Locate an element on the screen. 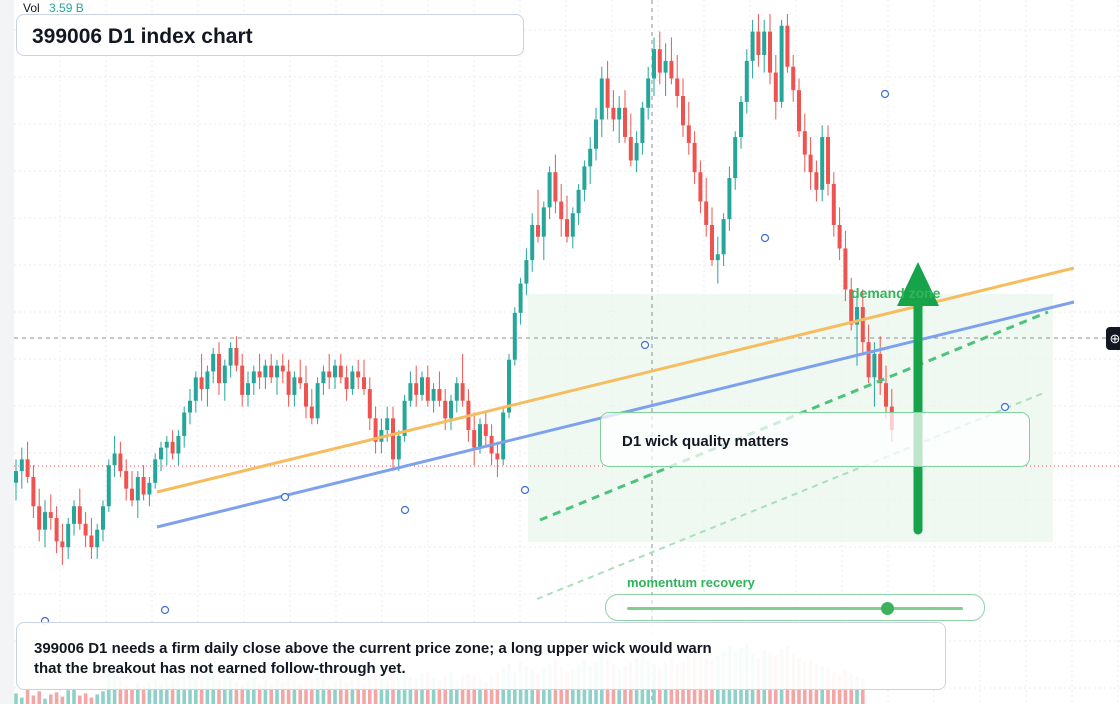 The width and height of the screenshot is (1120, 704). momentum-slider is located at coordinates (795, 607).